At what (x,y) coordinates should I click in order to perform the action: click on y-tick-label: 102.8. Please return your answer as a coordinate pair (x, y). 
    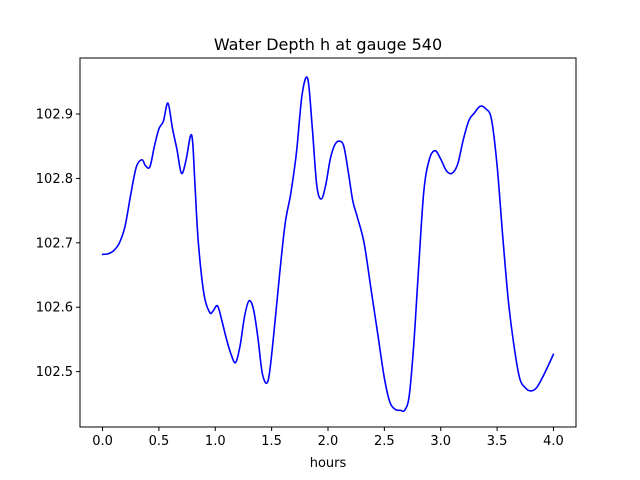
    Looking at the image, I should click on (54, 179).